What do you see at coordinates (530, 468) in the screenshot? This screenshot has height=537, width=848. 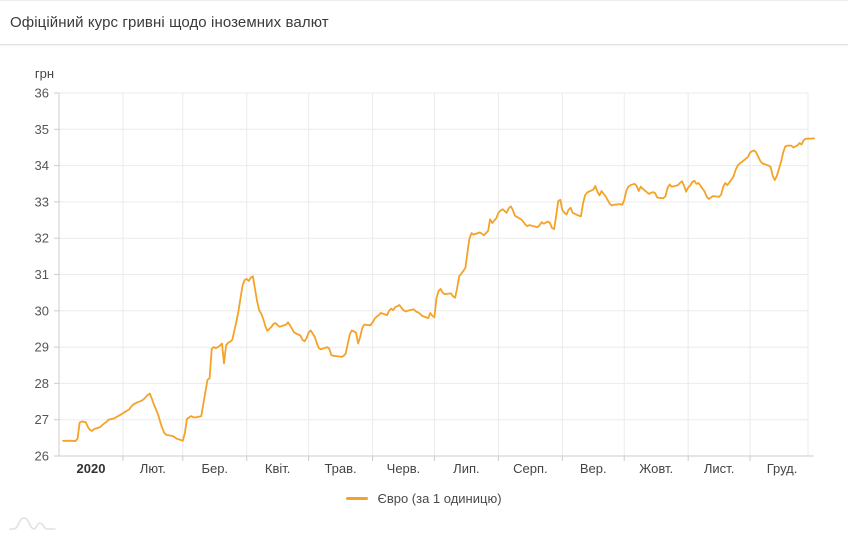 I see `x-tick-label: Серп.` at bounding box center [530, 468].